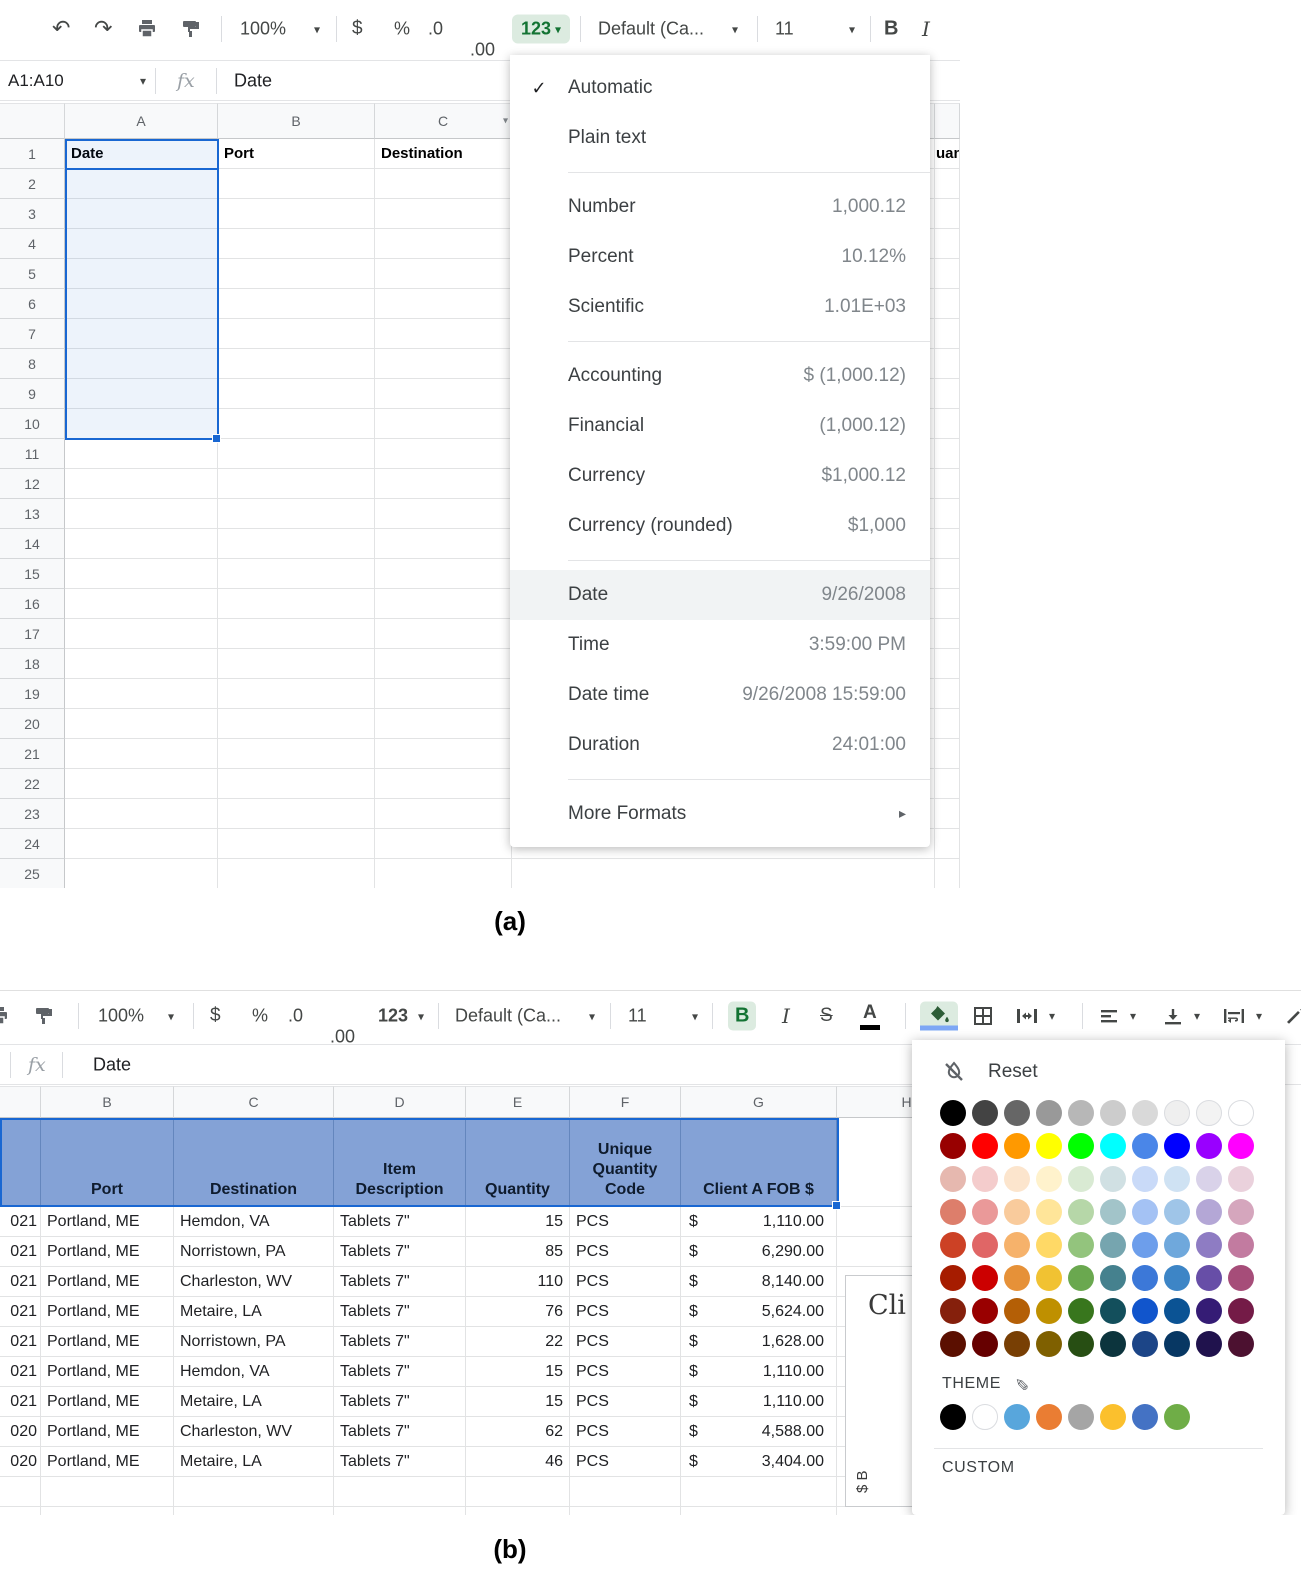 The image size is (1301, 1580). Describe the element at coordinates (32, 454) in the screenshot. I see `row-header: 11` at that location.